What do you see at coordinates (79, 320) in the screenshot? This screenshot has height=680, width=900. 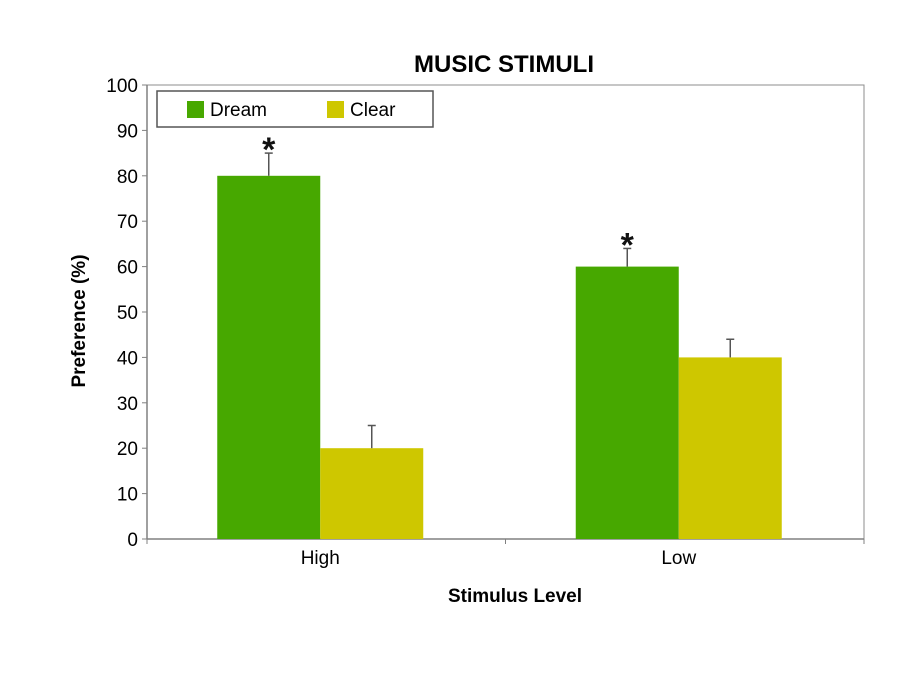 I see `y-axis-label: Preference (%)` at bounding box center [79, 320].